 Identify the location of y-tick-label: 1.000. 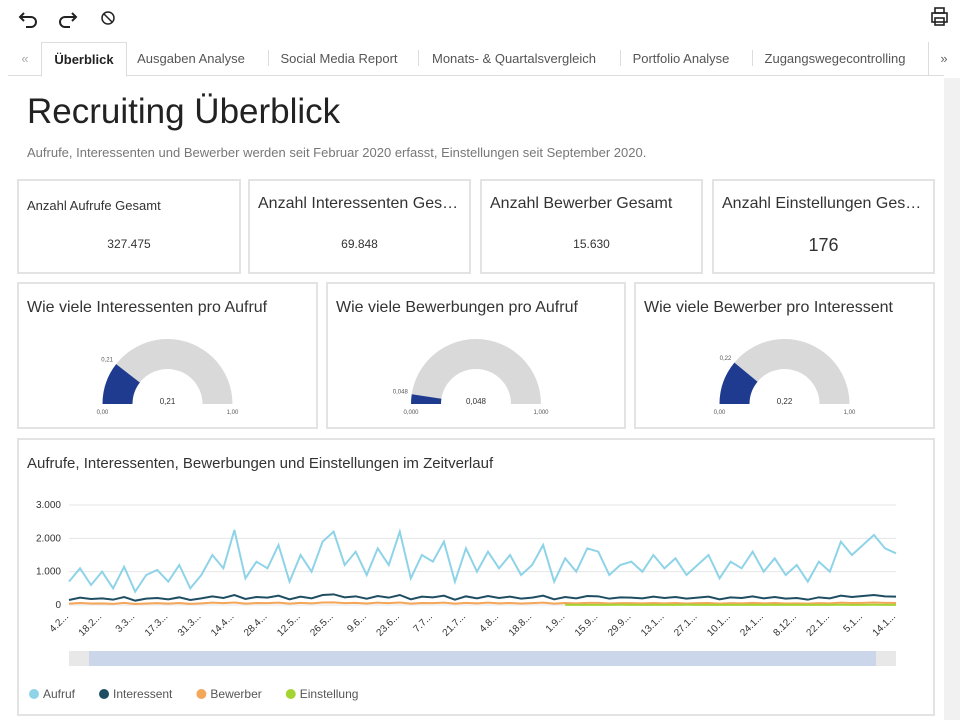
(48, 572).